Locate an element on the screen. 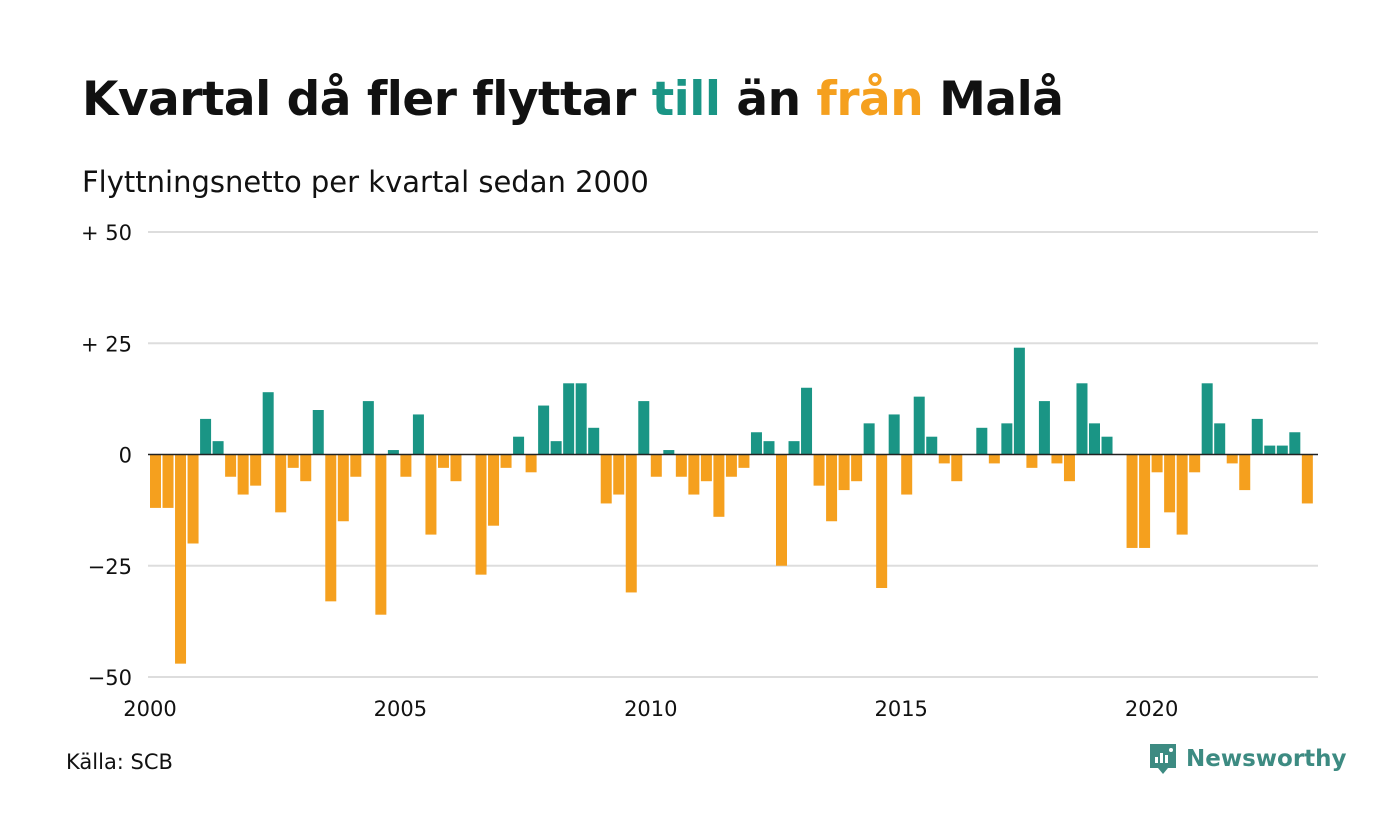 This screenshot has height=840, width=1400. bar-2004K4 is located at coordinates (393, 452).